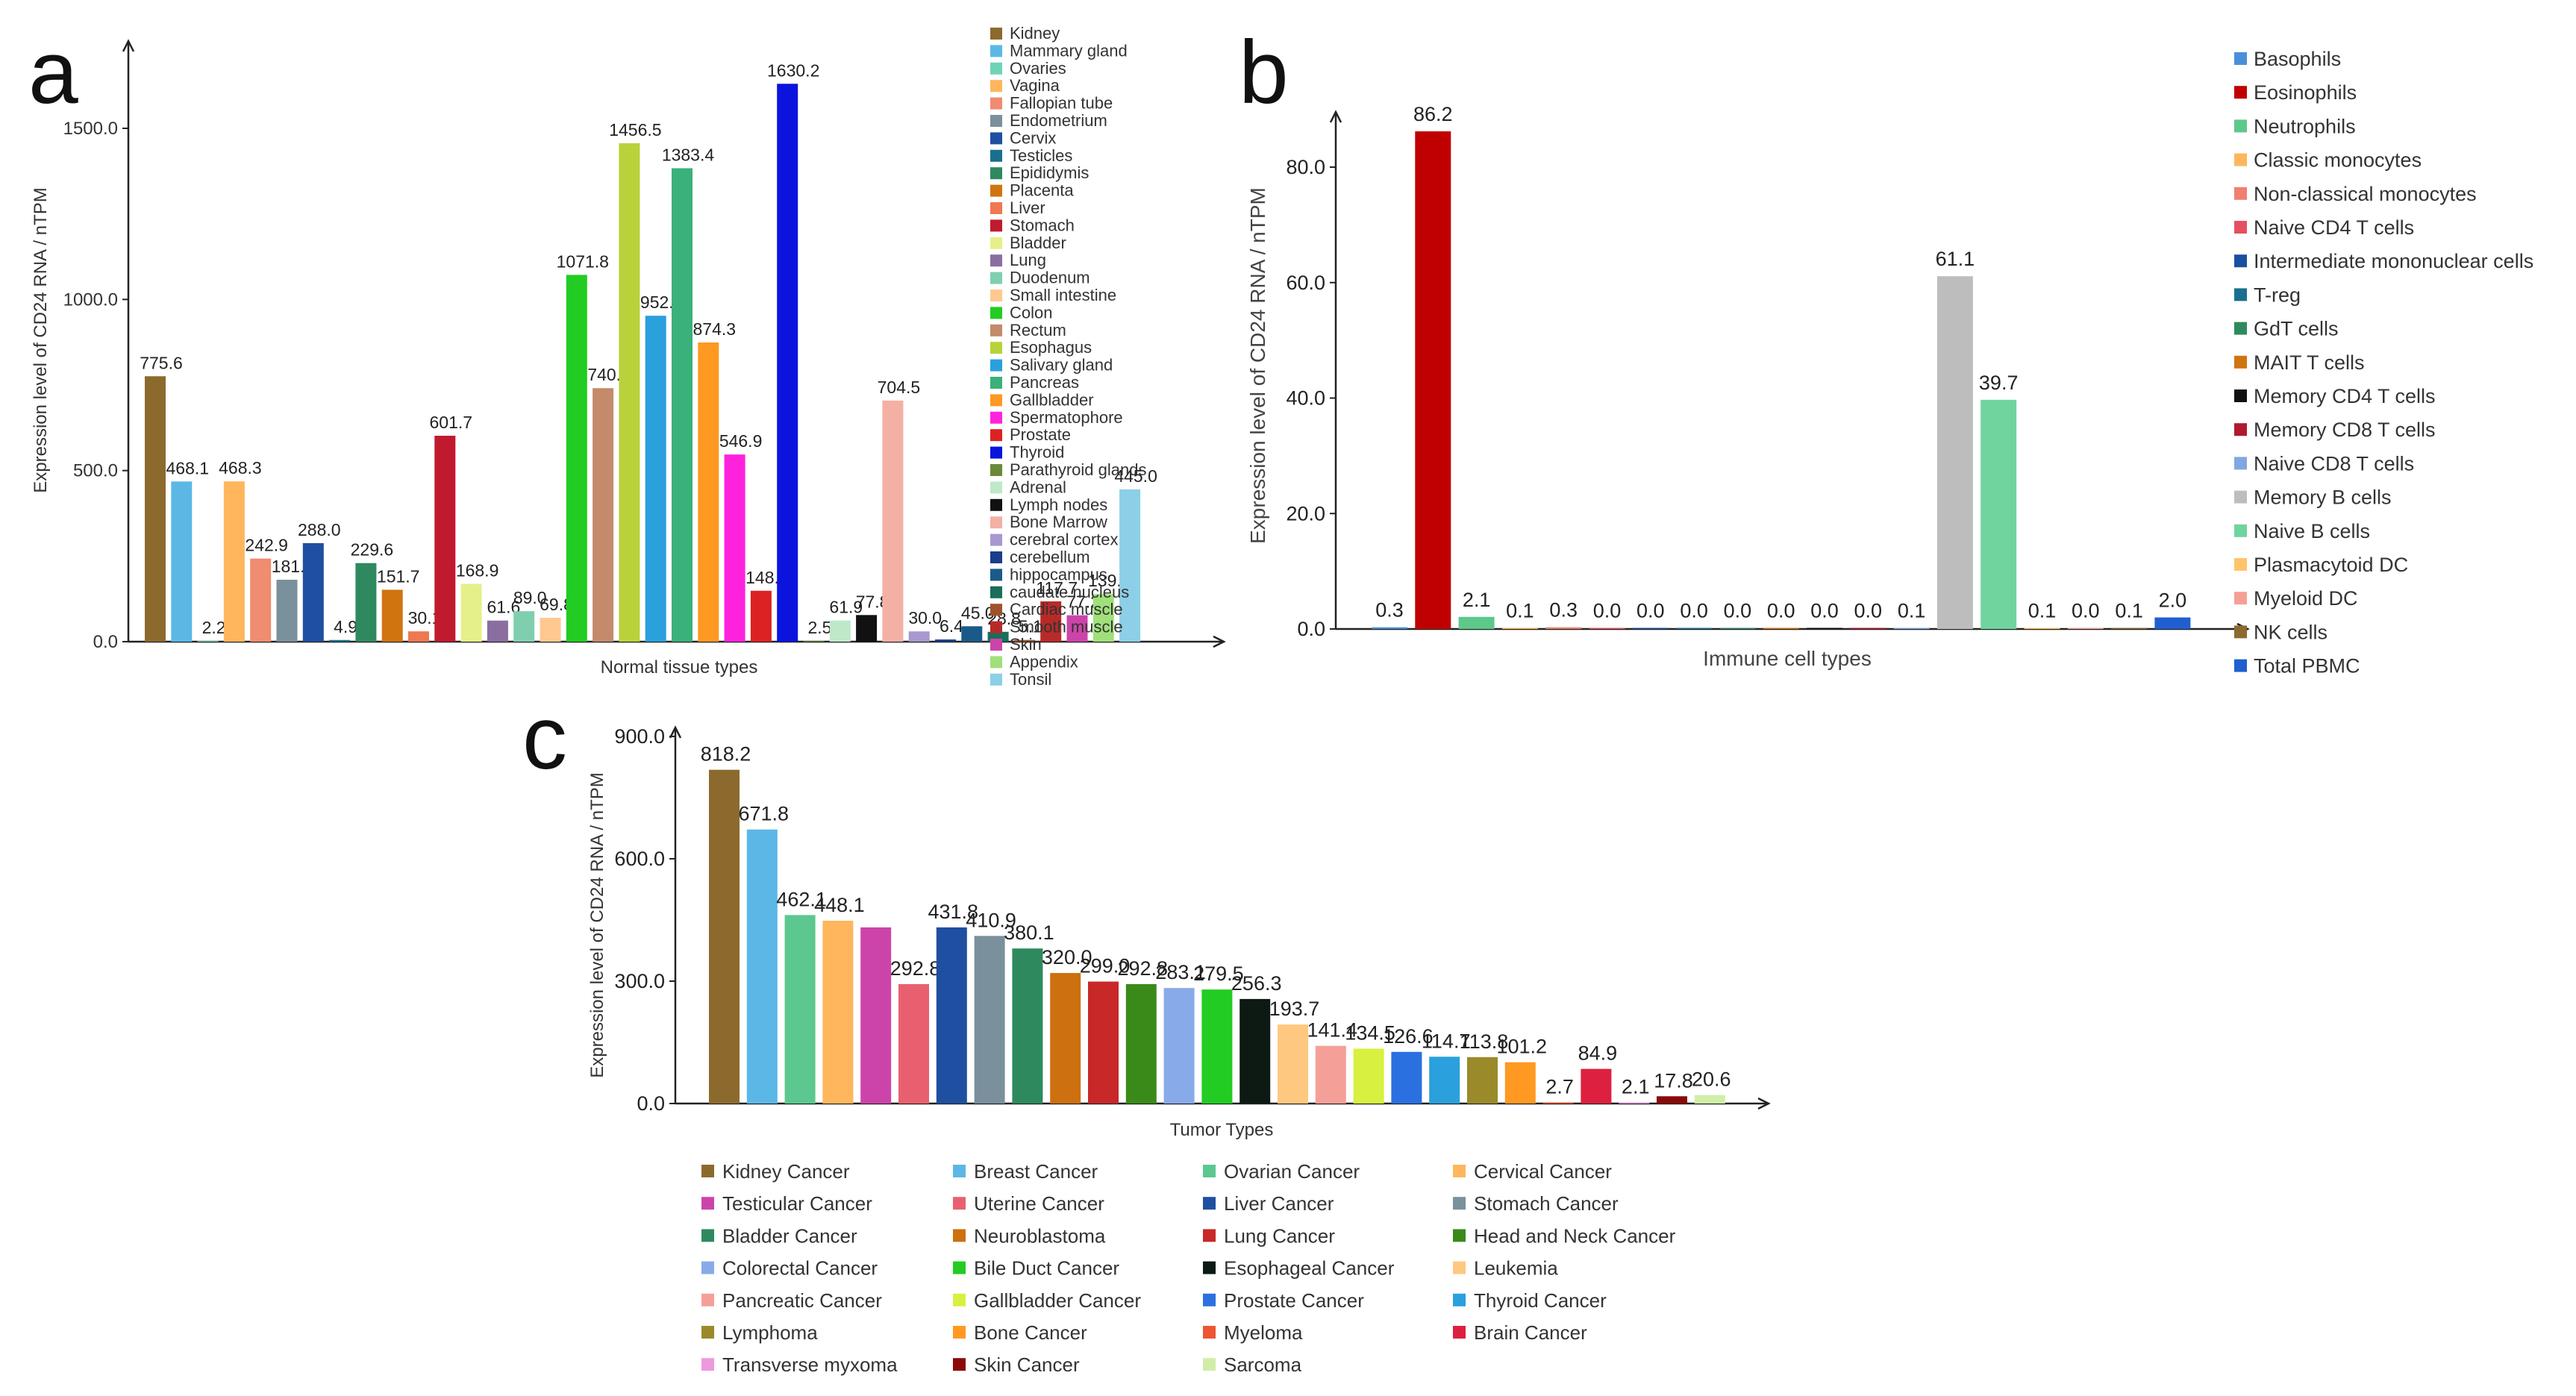 Image resolution: width=2576 pixels, height=1396 pixels. What do you see at coordinates (1370, 1032) in the screenshot?
I see `chart-c-data-label: 134.5` at bounding box center [1370, 1032].